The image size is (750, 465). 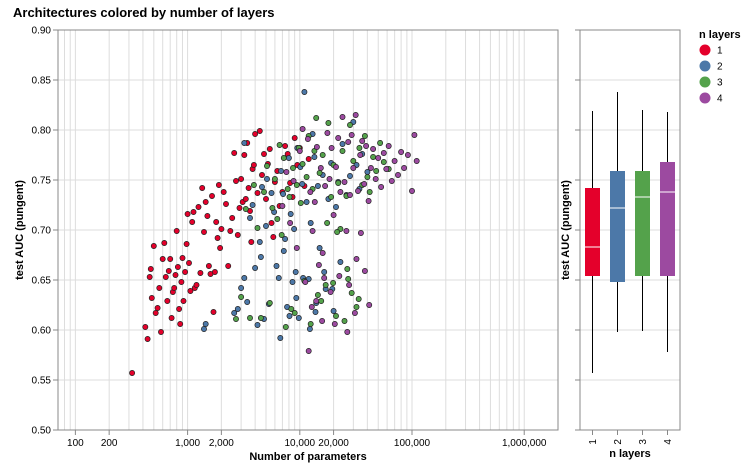 I want to click on y-axis-title: test AUC (pungent), so click(x=20, y=230).